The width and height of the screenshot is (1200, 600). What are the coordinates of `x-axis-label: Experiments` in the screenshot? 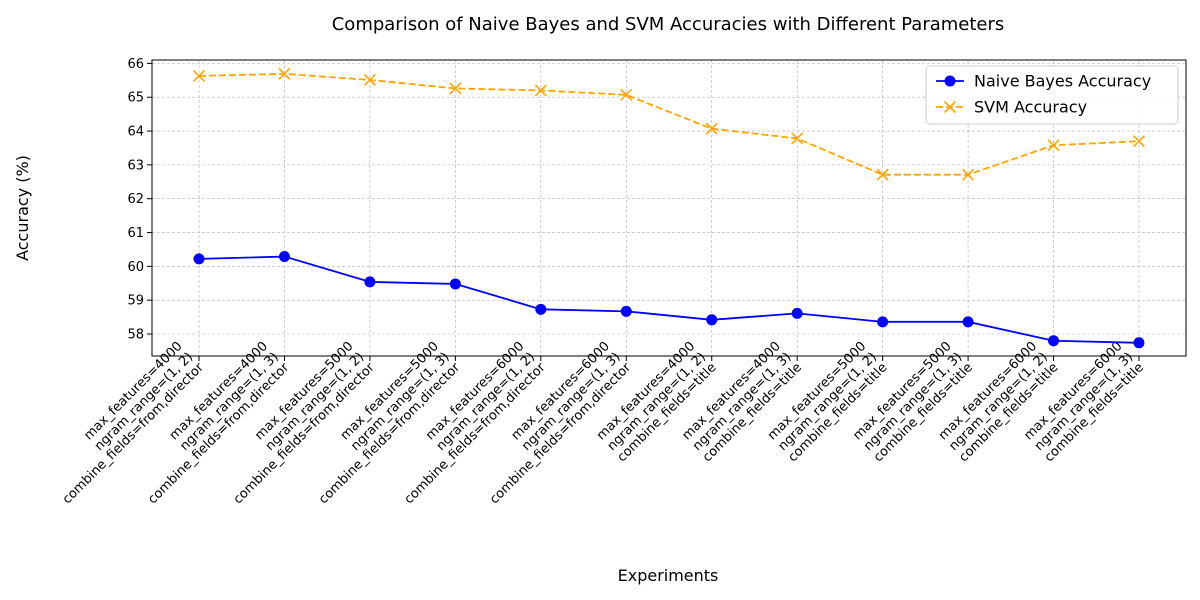 It's located at (668, 575).